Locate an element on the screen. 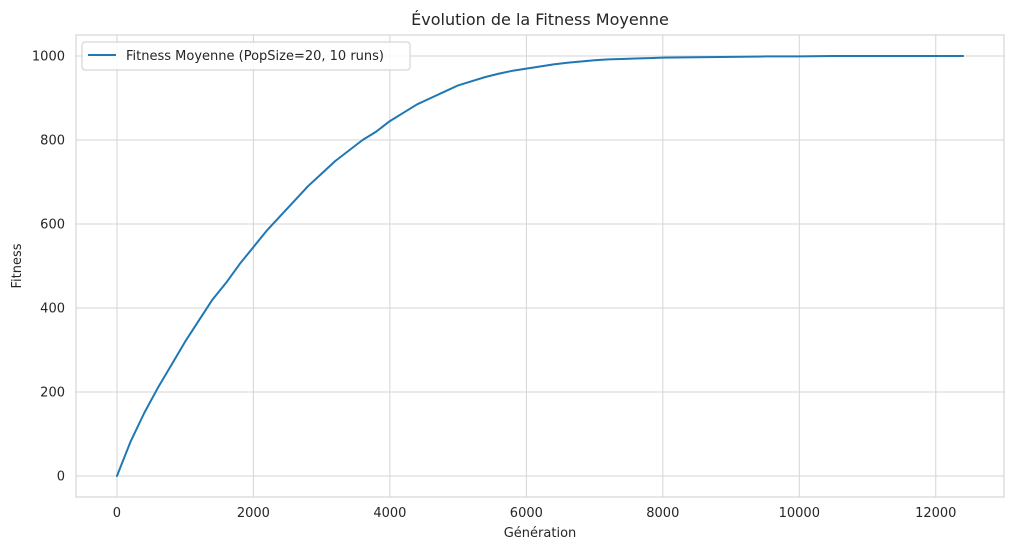 The height and width of the screenshot is (550, 1014). y-tick-label: 1000 is located at coordinates (48, 57).